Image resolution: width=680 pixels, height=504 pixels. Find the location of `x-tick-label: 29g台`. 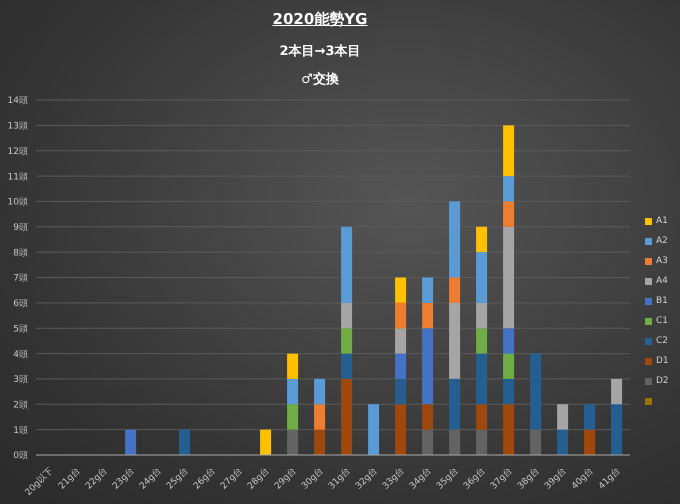

x-tick-label: 29g台 is located at coordinates (285, 478).